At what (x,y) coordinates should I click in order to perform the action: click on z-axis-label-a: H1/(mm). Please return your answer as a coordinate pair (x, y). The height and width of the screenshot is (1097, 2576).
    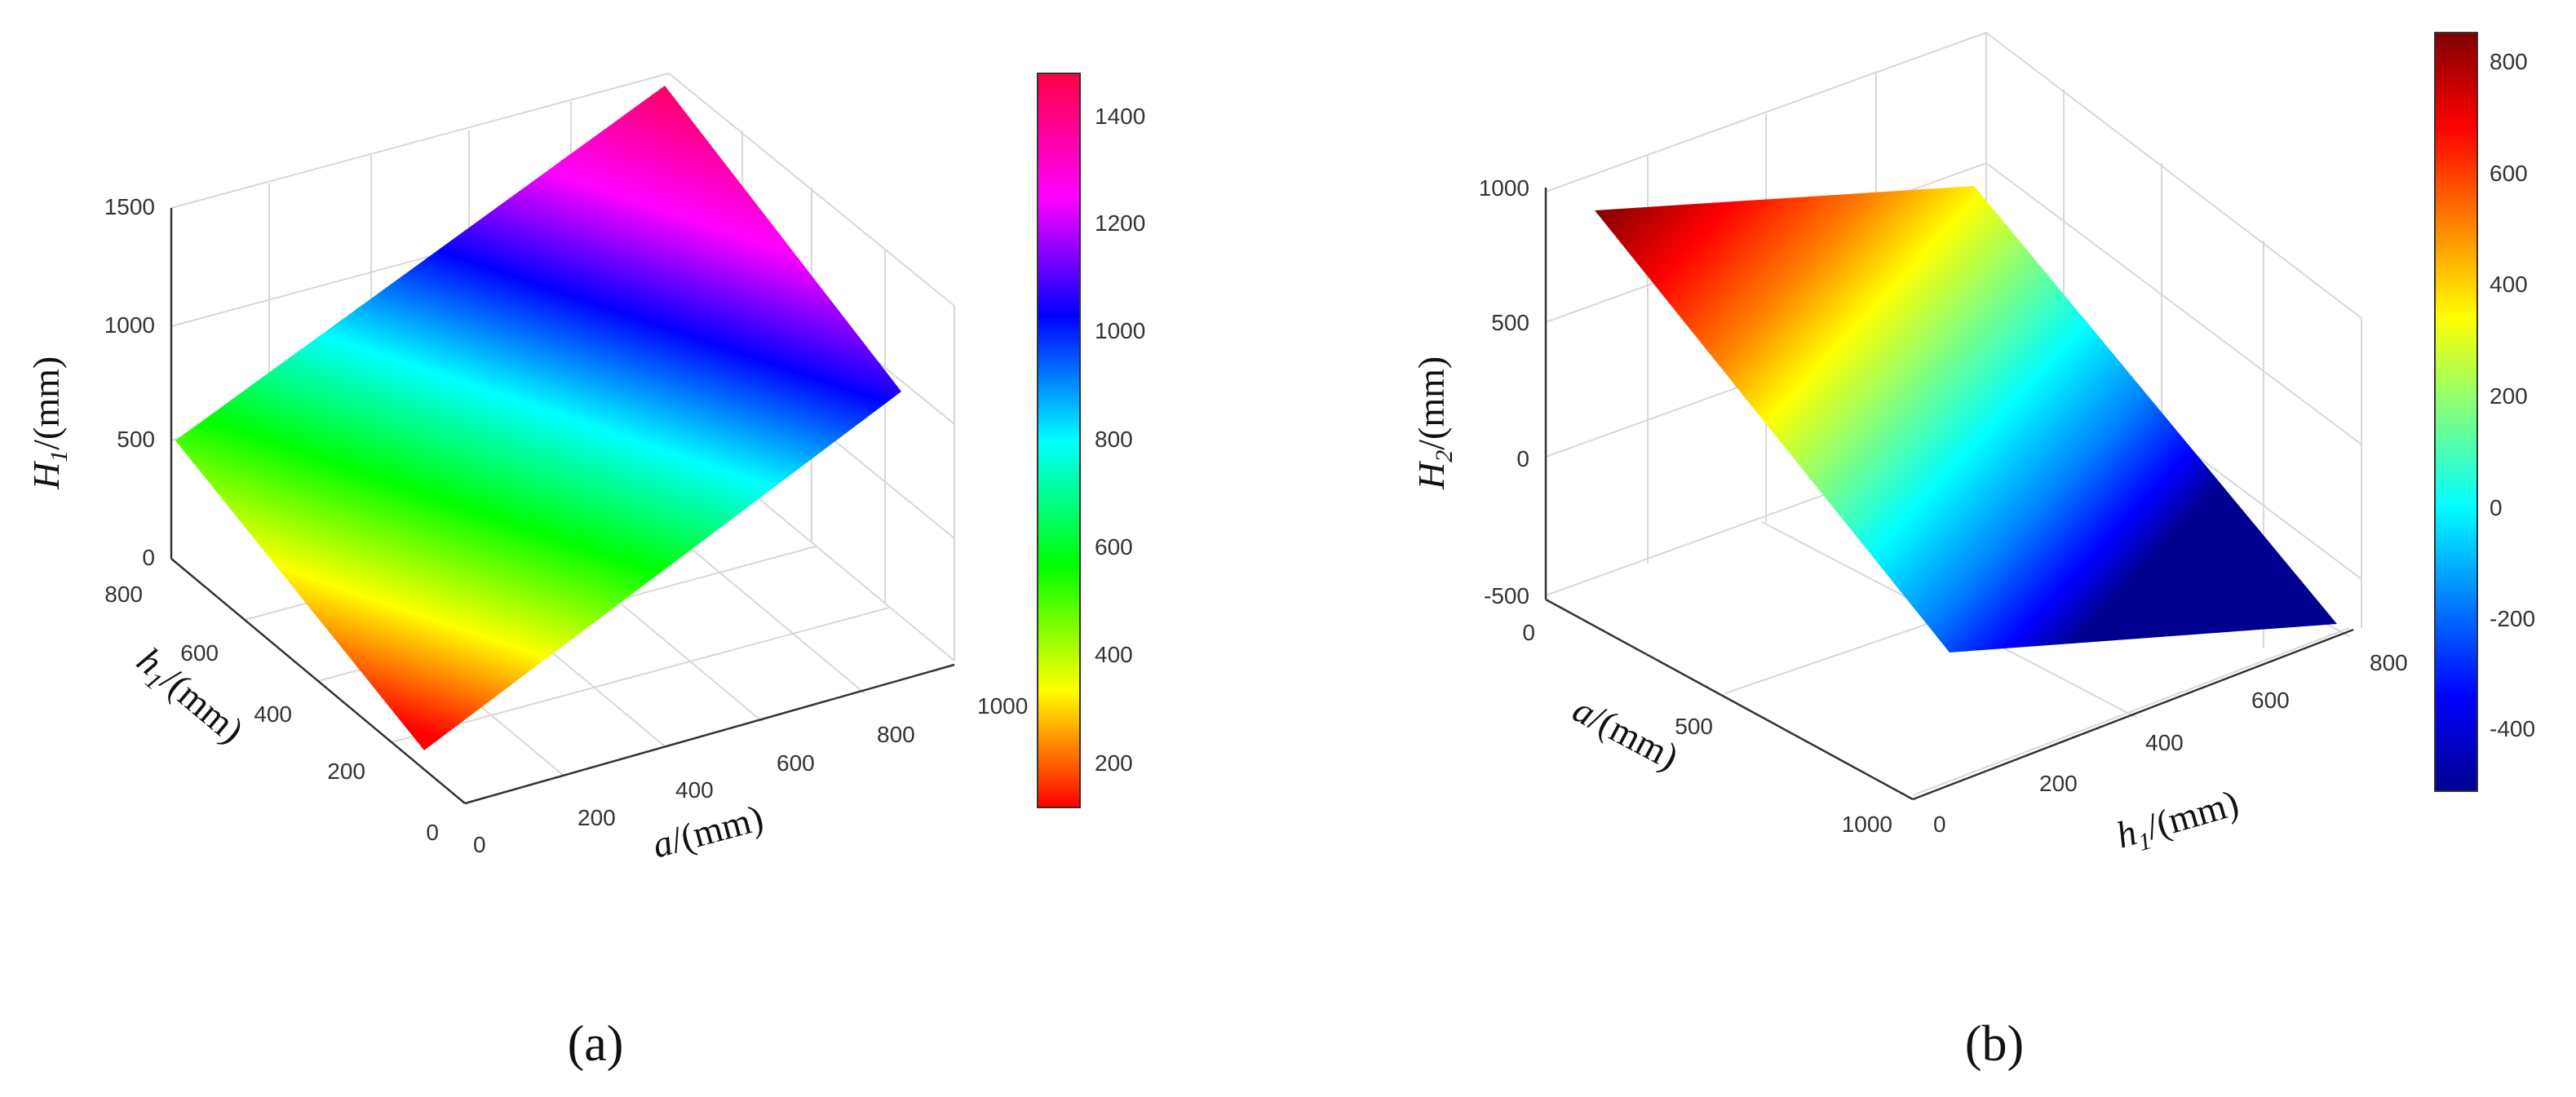
    Looking at the image, I should click on (49, 423).